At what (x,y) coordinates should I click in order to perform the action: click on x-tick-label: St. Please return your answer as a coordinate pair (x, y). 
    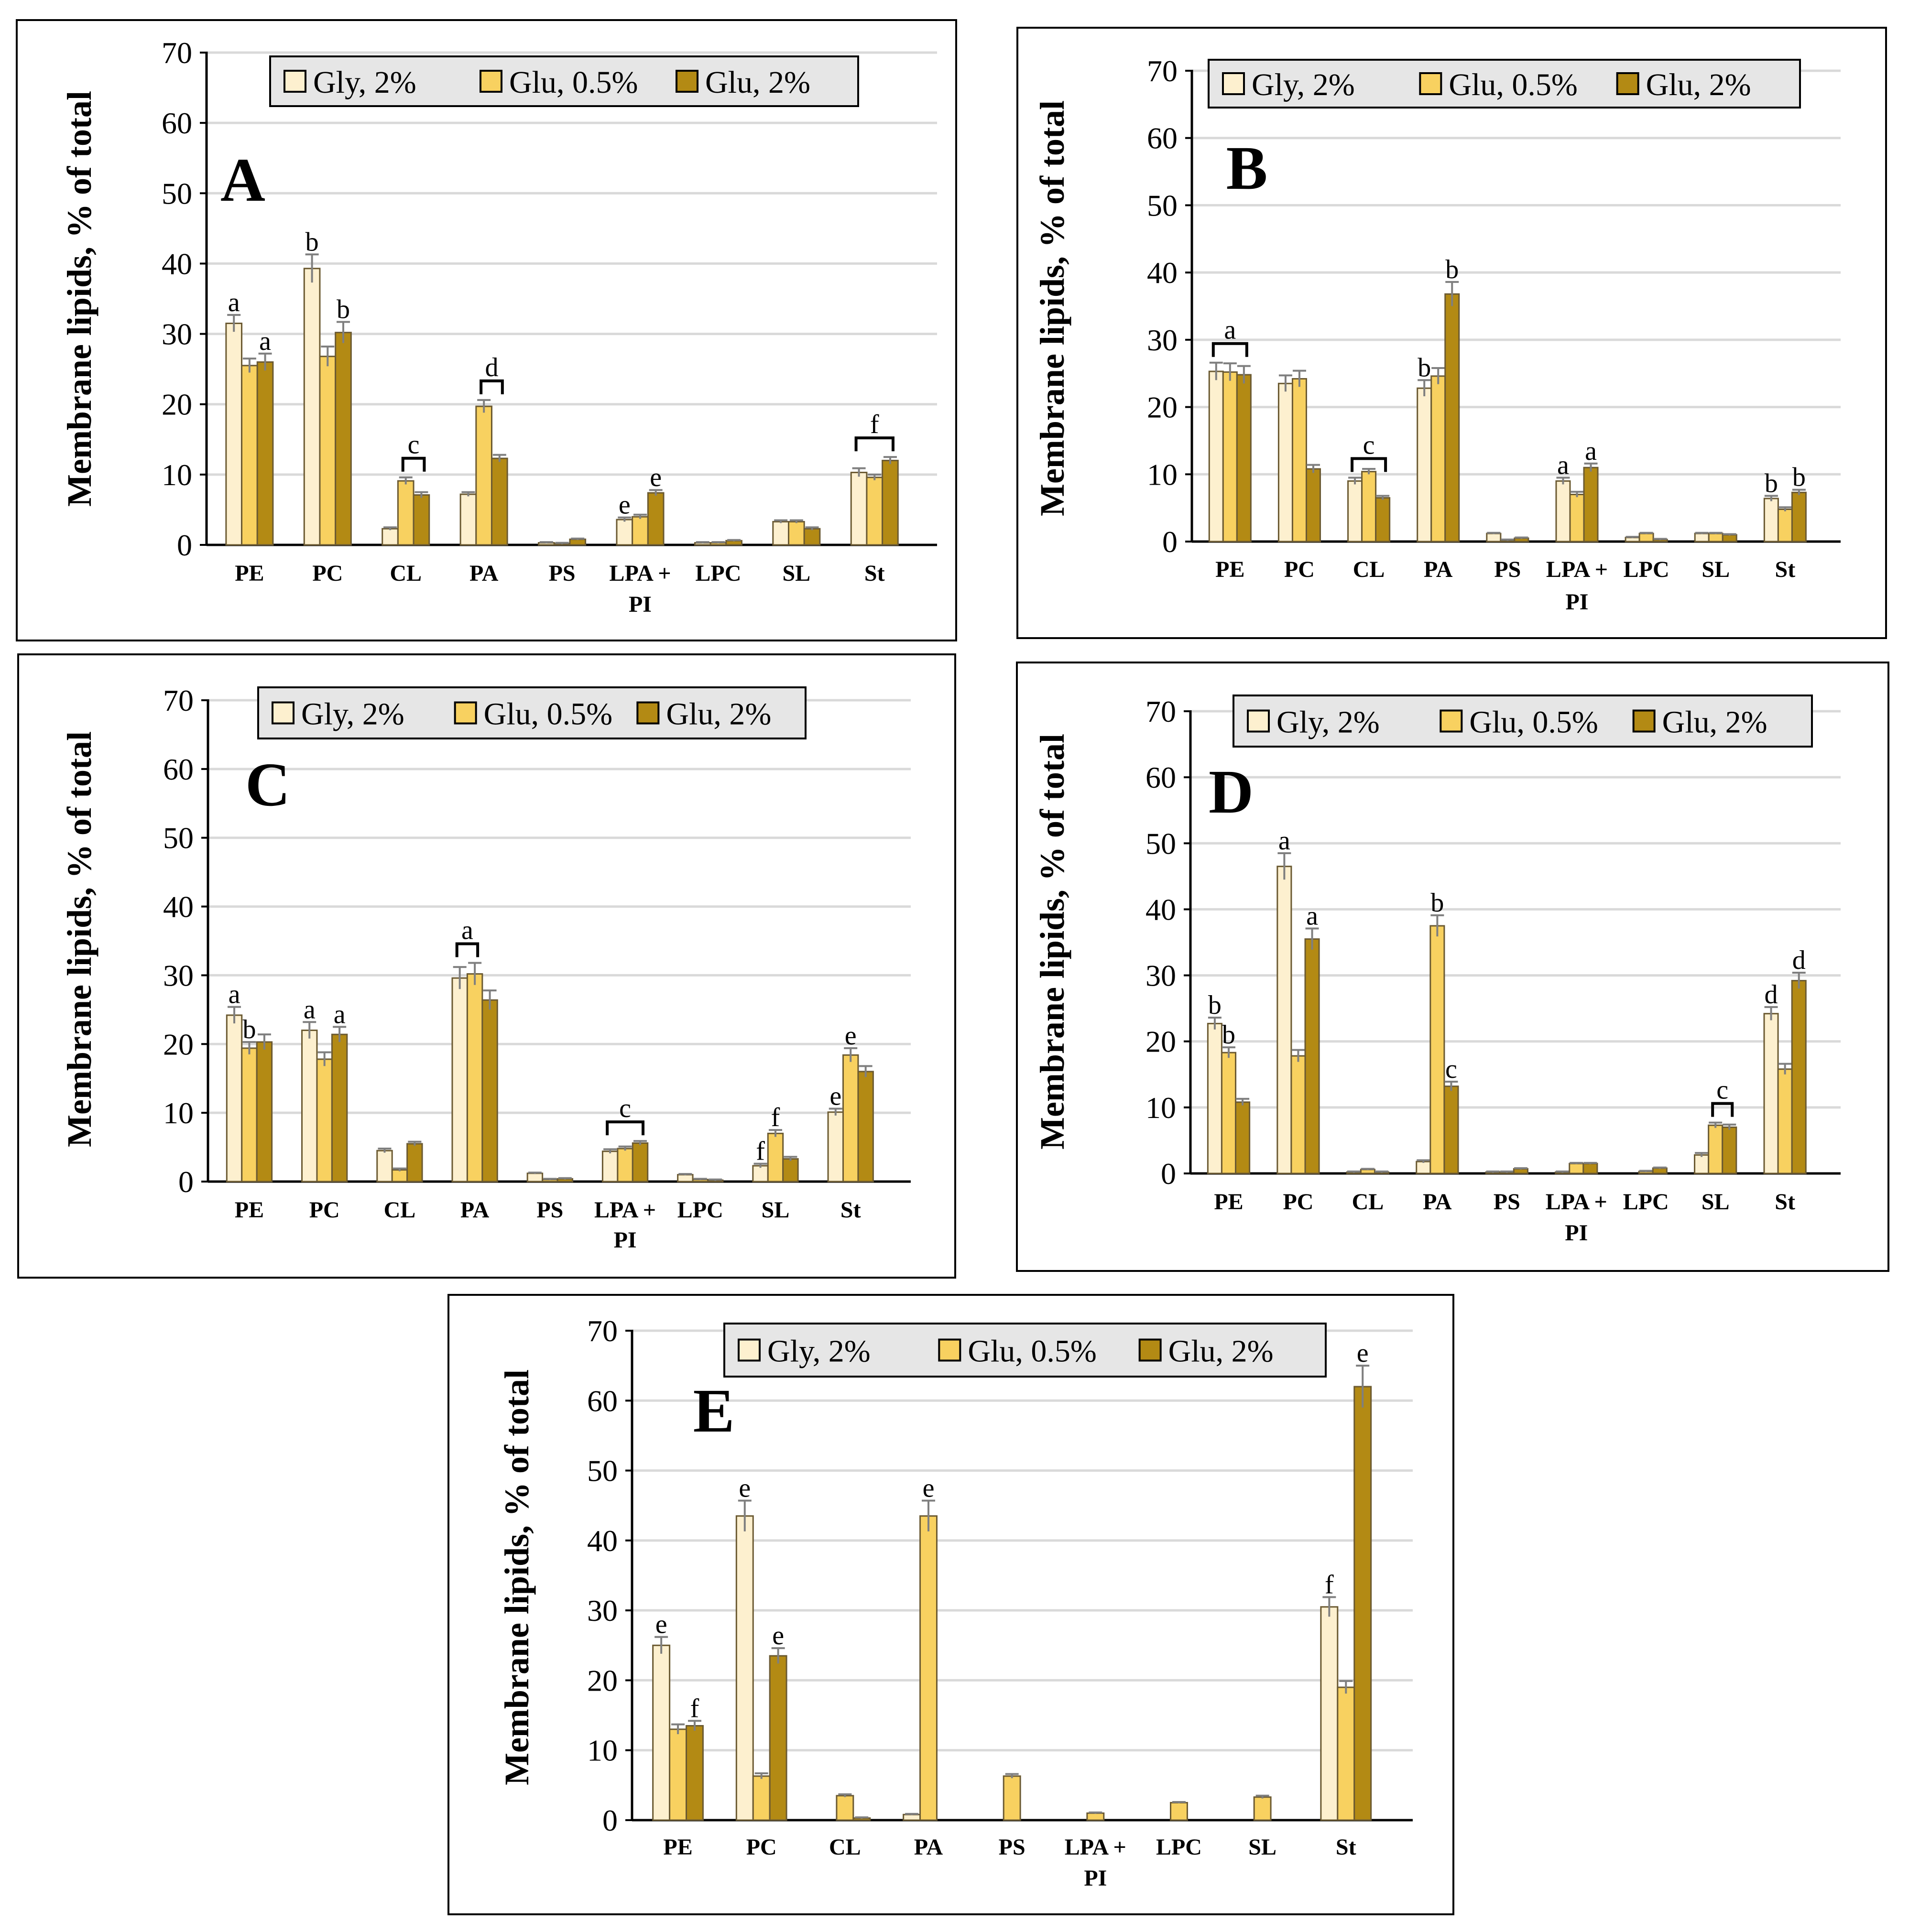
    Looking at the image, I should click on (874, 573).